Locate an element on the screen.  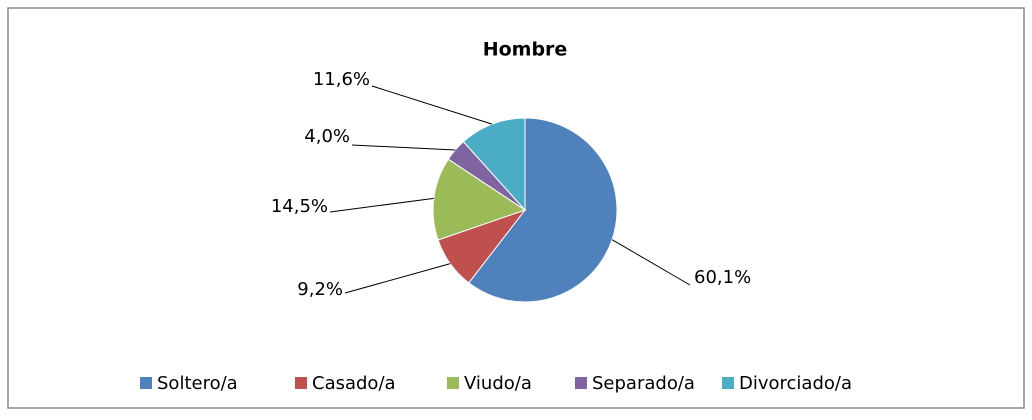
legend-label: Casado/a is located at coordinates (354, 383).